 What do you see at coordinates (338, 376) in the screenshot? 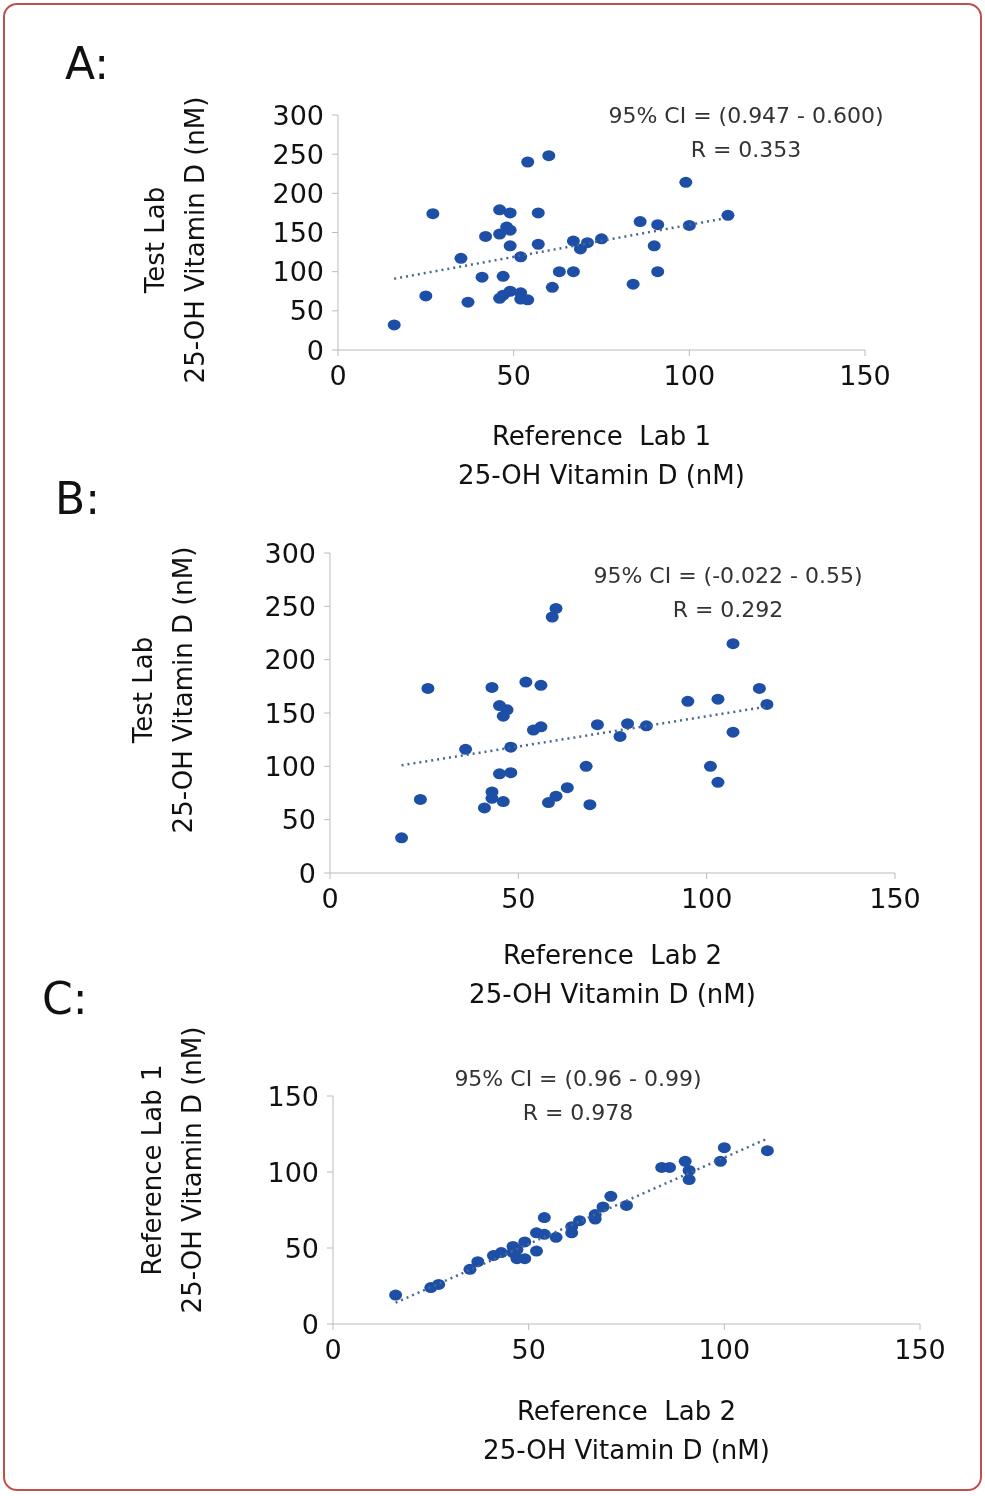
I see `x-tick-label: 0` at bounding box center [338, 376].